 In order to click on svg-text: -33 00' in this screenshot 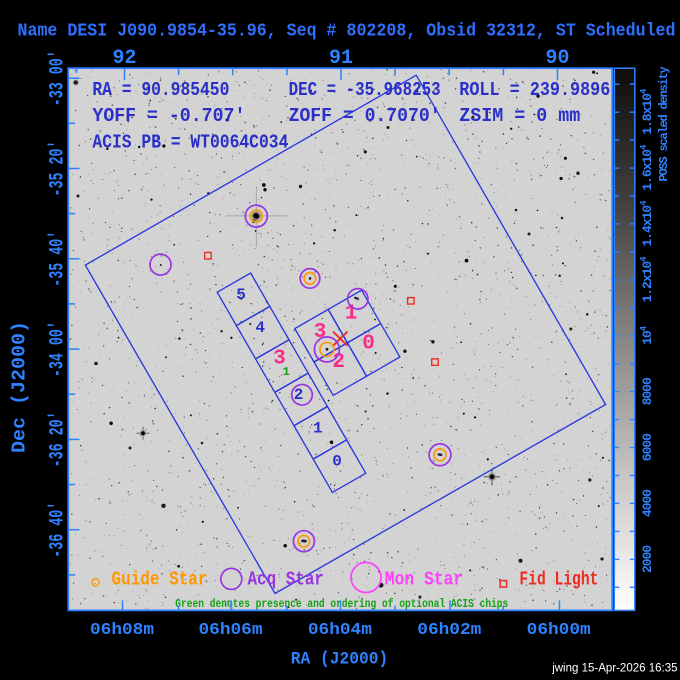, I will do `click(58, 78)`.